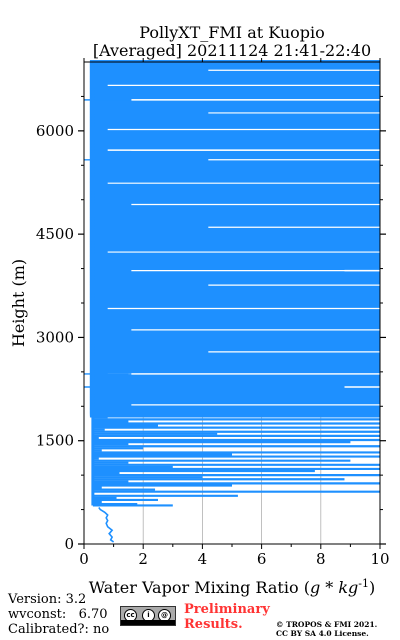  I want to click on y-tick-label: 1500, so click(55, 441).